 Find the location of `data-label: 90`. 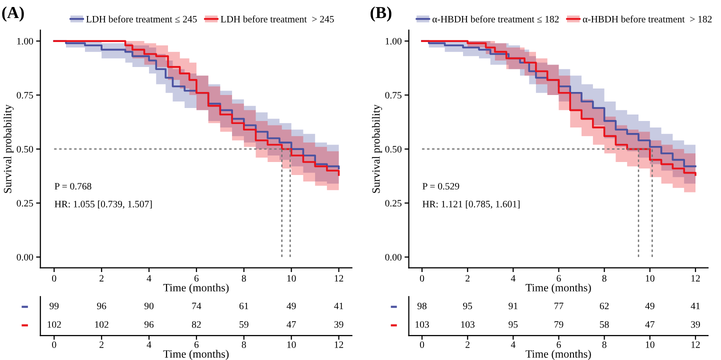

data-label: 90 is located at coordinates (149, 306).